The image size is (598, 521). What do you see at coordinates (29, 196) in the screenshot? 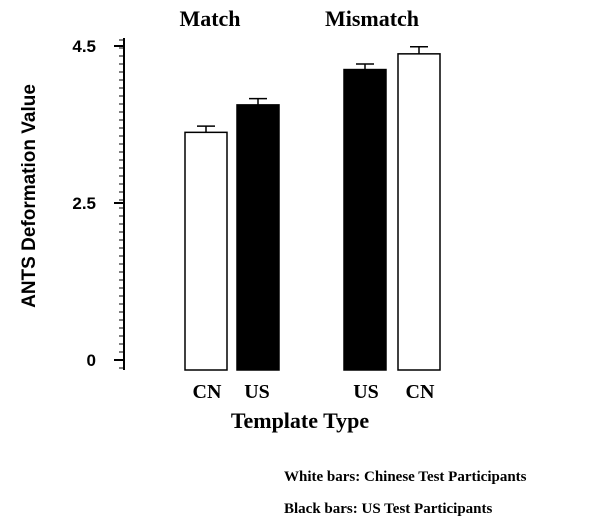
I see `y-axis-label: ANTS Deformation Value` at bounding box center [29, 196].